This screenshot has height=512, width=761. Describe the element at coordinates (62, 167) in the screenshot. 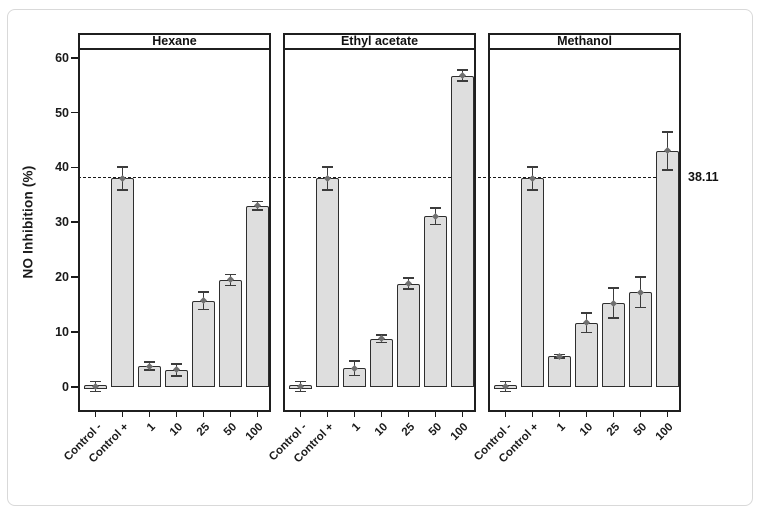

I see `y-axis-tick-label: 40` at that location.